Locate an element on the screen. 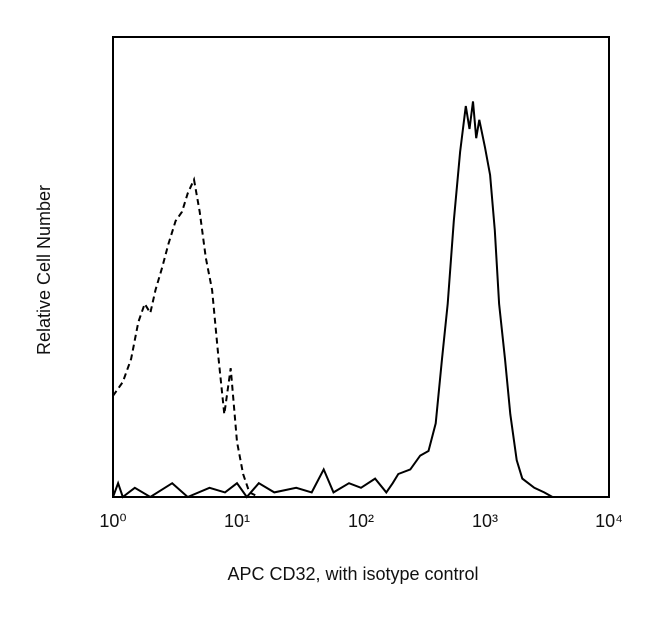 This screenshot has height=627, width=650. x-tick-label: 10² is located at coordinates (361, 521).